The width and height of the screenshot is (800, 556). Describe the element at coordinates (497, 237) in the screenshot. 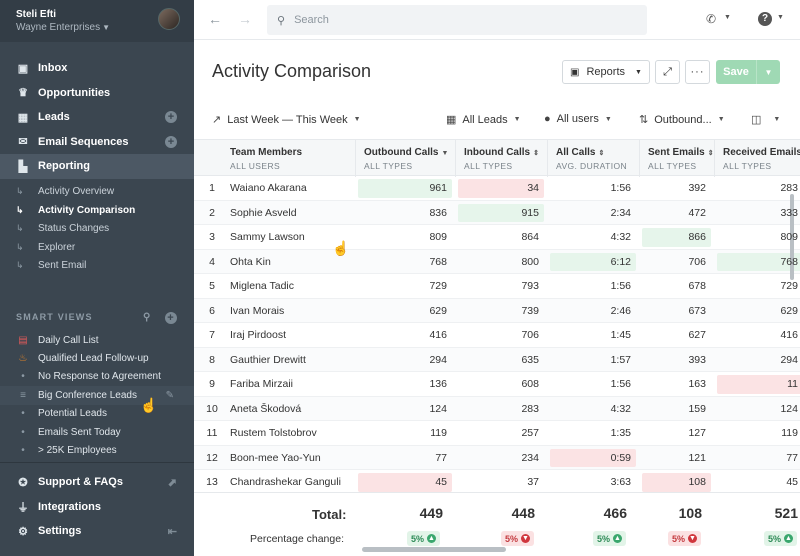

I see `table-row: 3 Sammy Lawson 809 864 4:32 866 809` at that location.